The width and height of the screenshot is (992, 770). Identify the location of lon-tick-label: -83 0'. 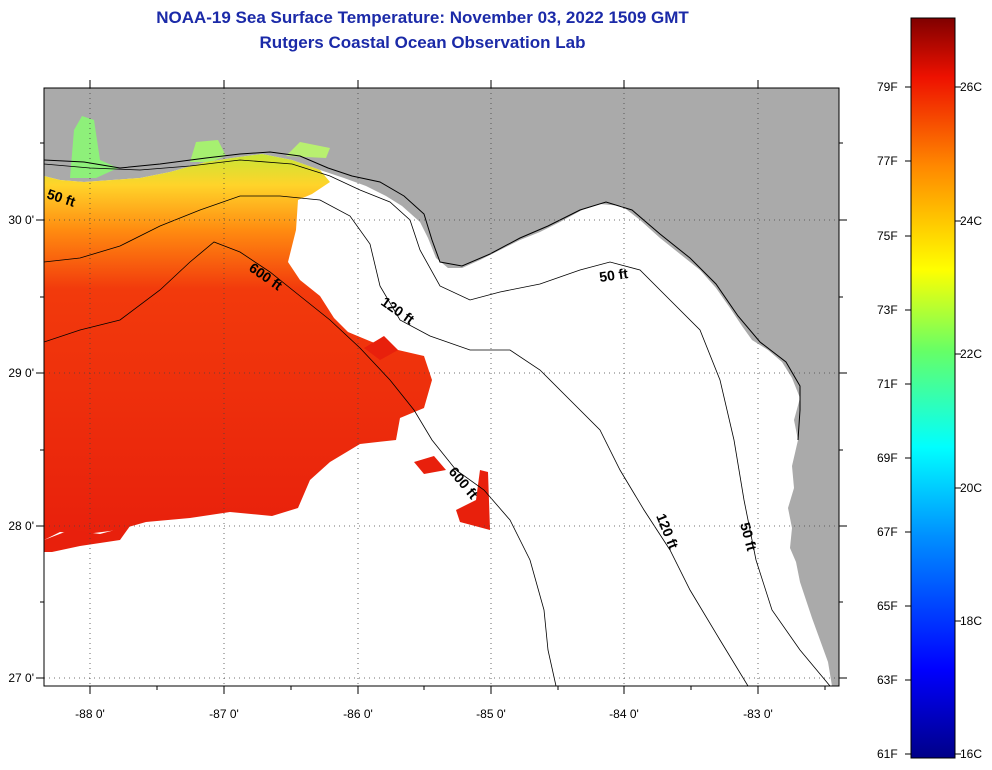
(758, 714).